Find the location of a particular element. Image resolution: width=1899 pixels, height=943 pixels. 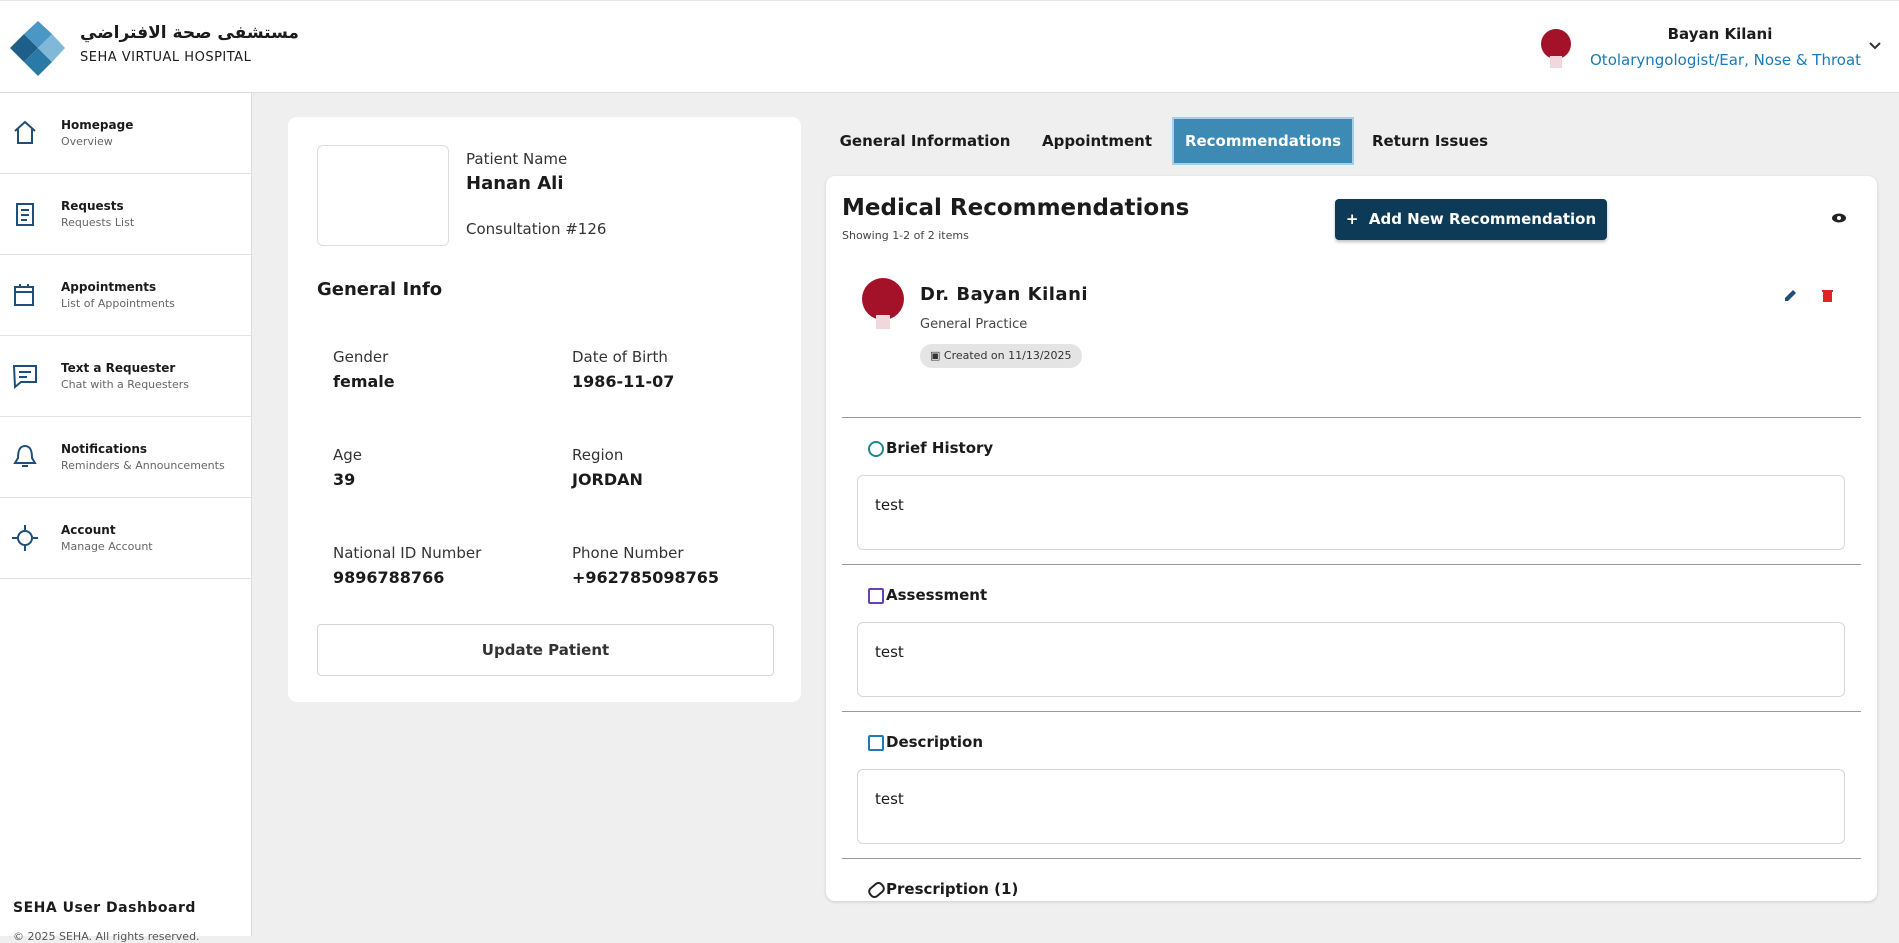

consultation: Consultation #126 is located at coordinates (536, 229).